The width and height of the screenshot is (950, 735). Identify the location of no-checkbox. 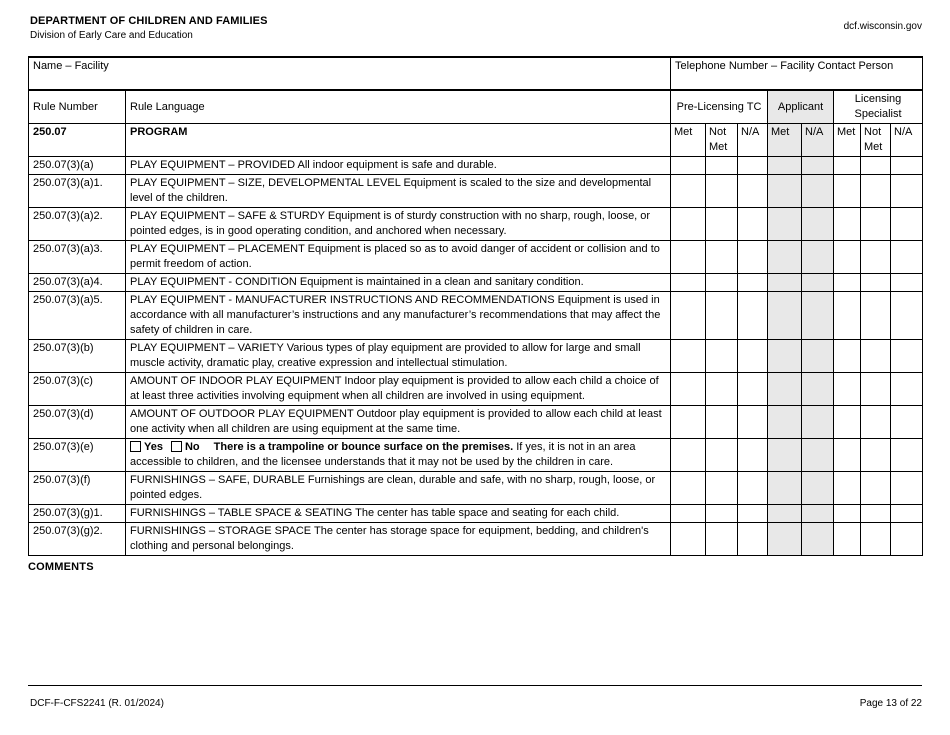
(176, 446).